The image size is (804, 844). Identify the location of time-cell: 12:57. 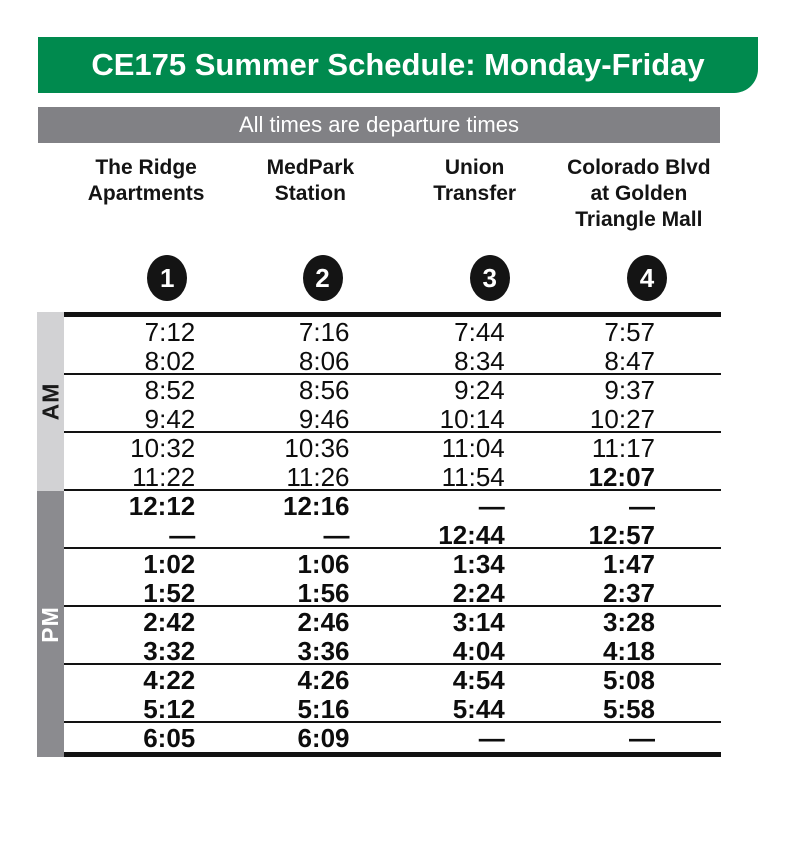
(622, 535).